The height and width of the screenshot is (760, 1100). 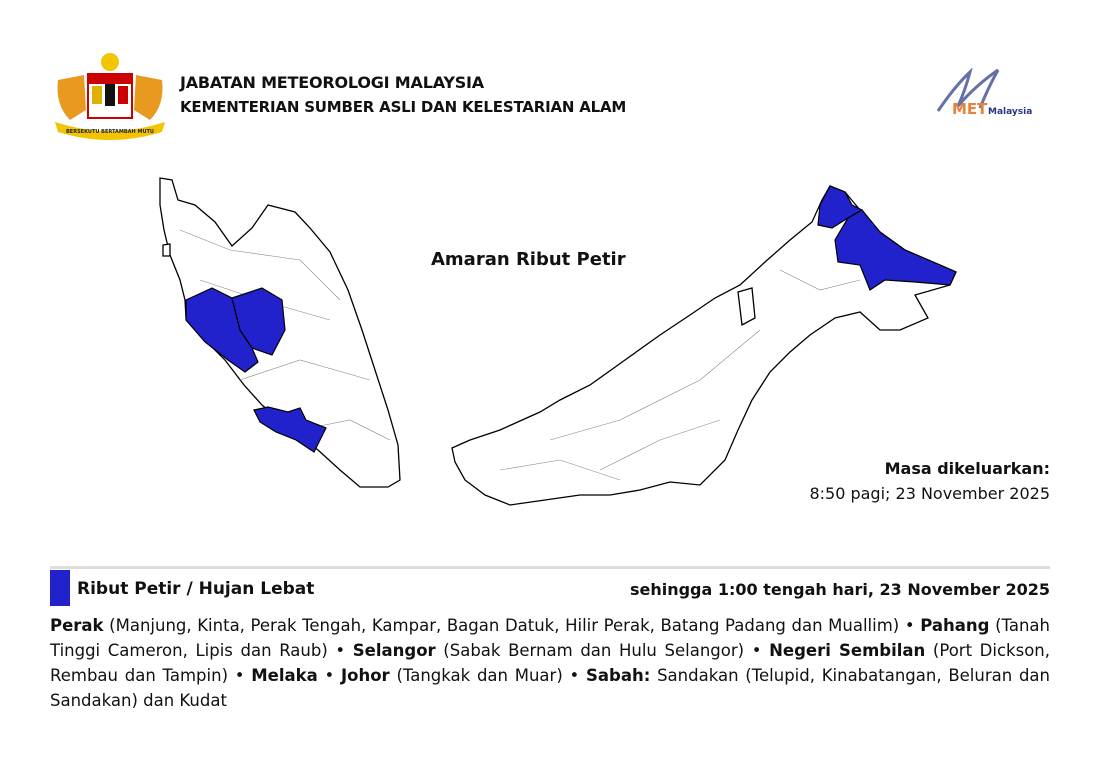 What do you see at coordinates (332, 82) in the screenshot?
I see `agency-name: JABATAN METEOROLOGI MALAYSIA` at bounding box center [332, 82].